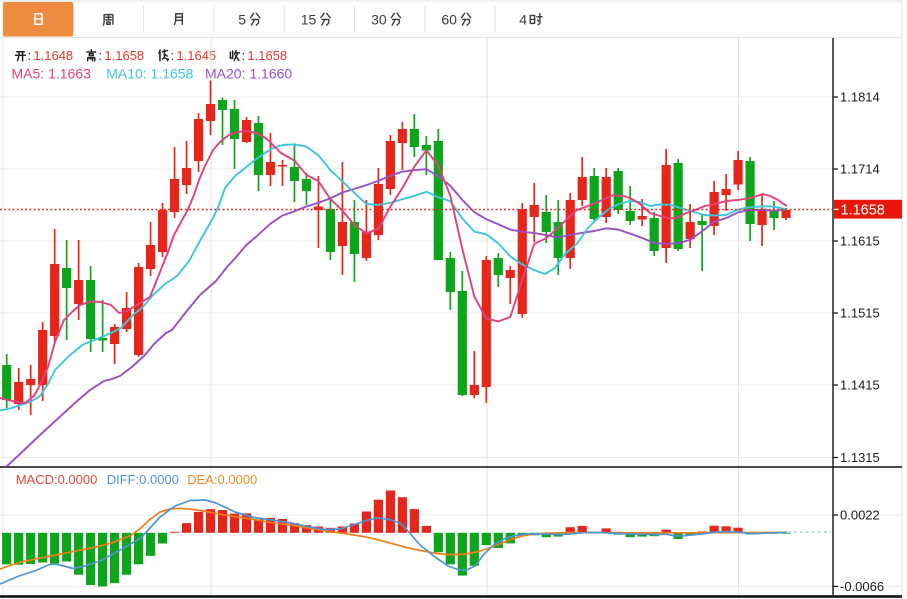 The image size is (907, 599). What do you see at coordinates (449, 20) in the screenshot?
I see `svg-text: 60` at bounding box center [449, 20].